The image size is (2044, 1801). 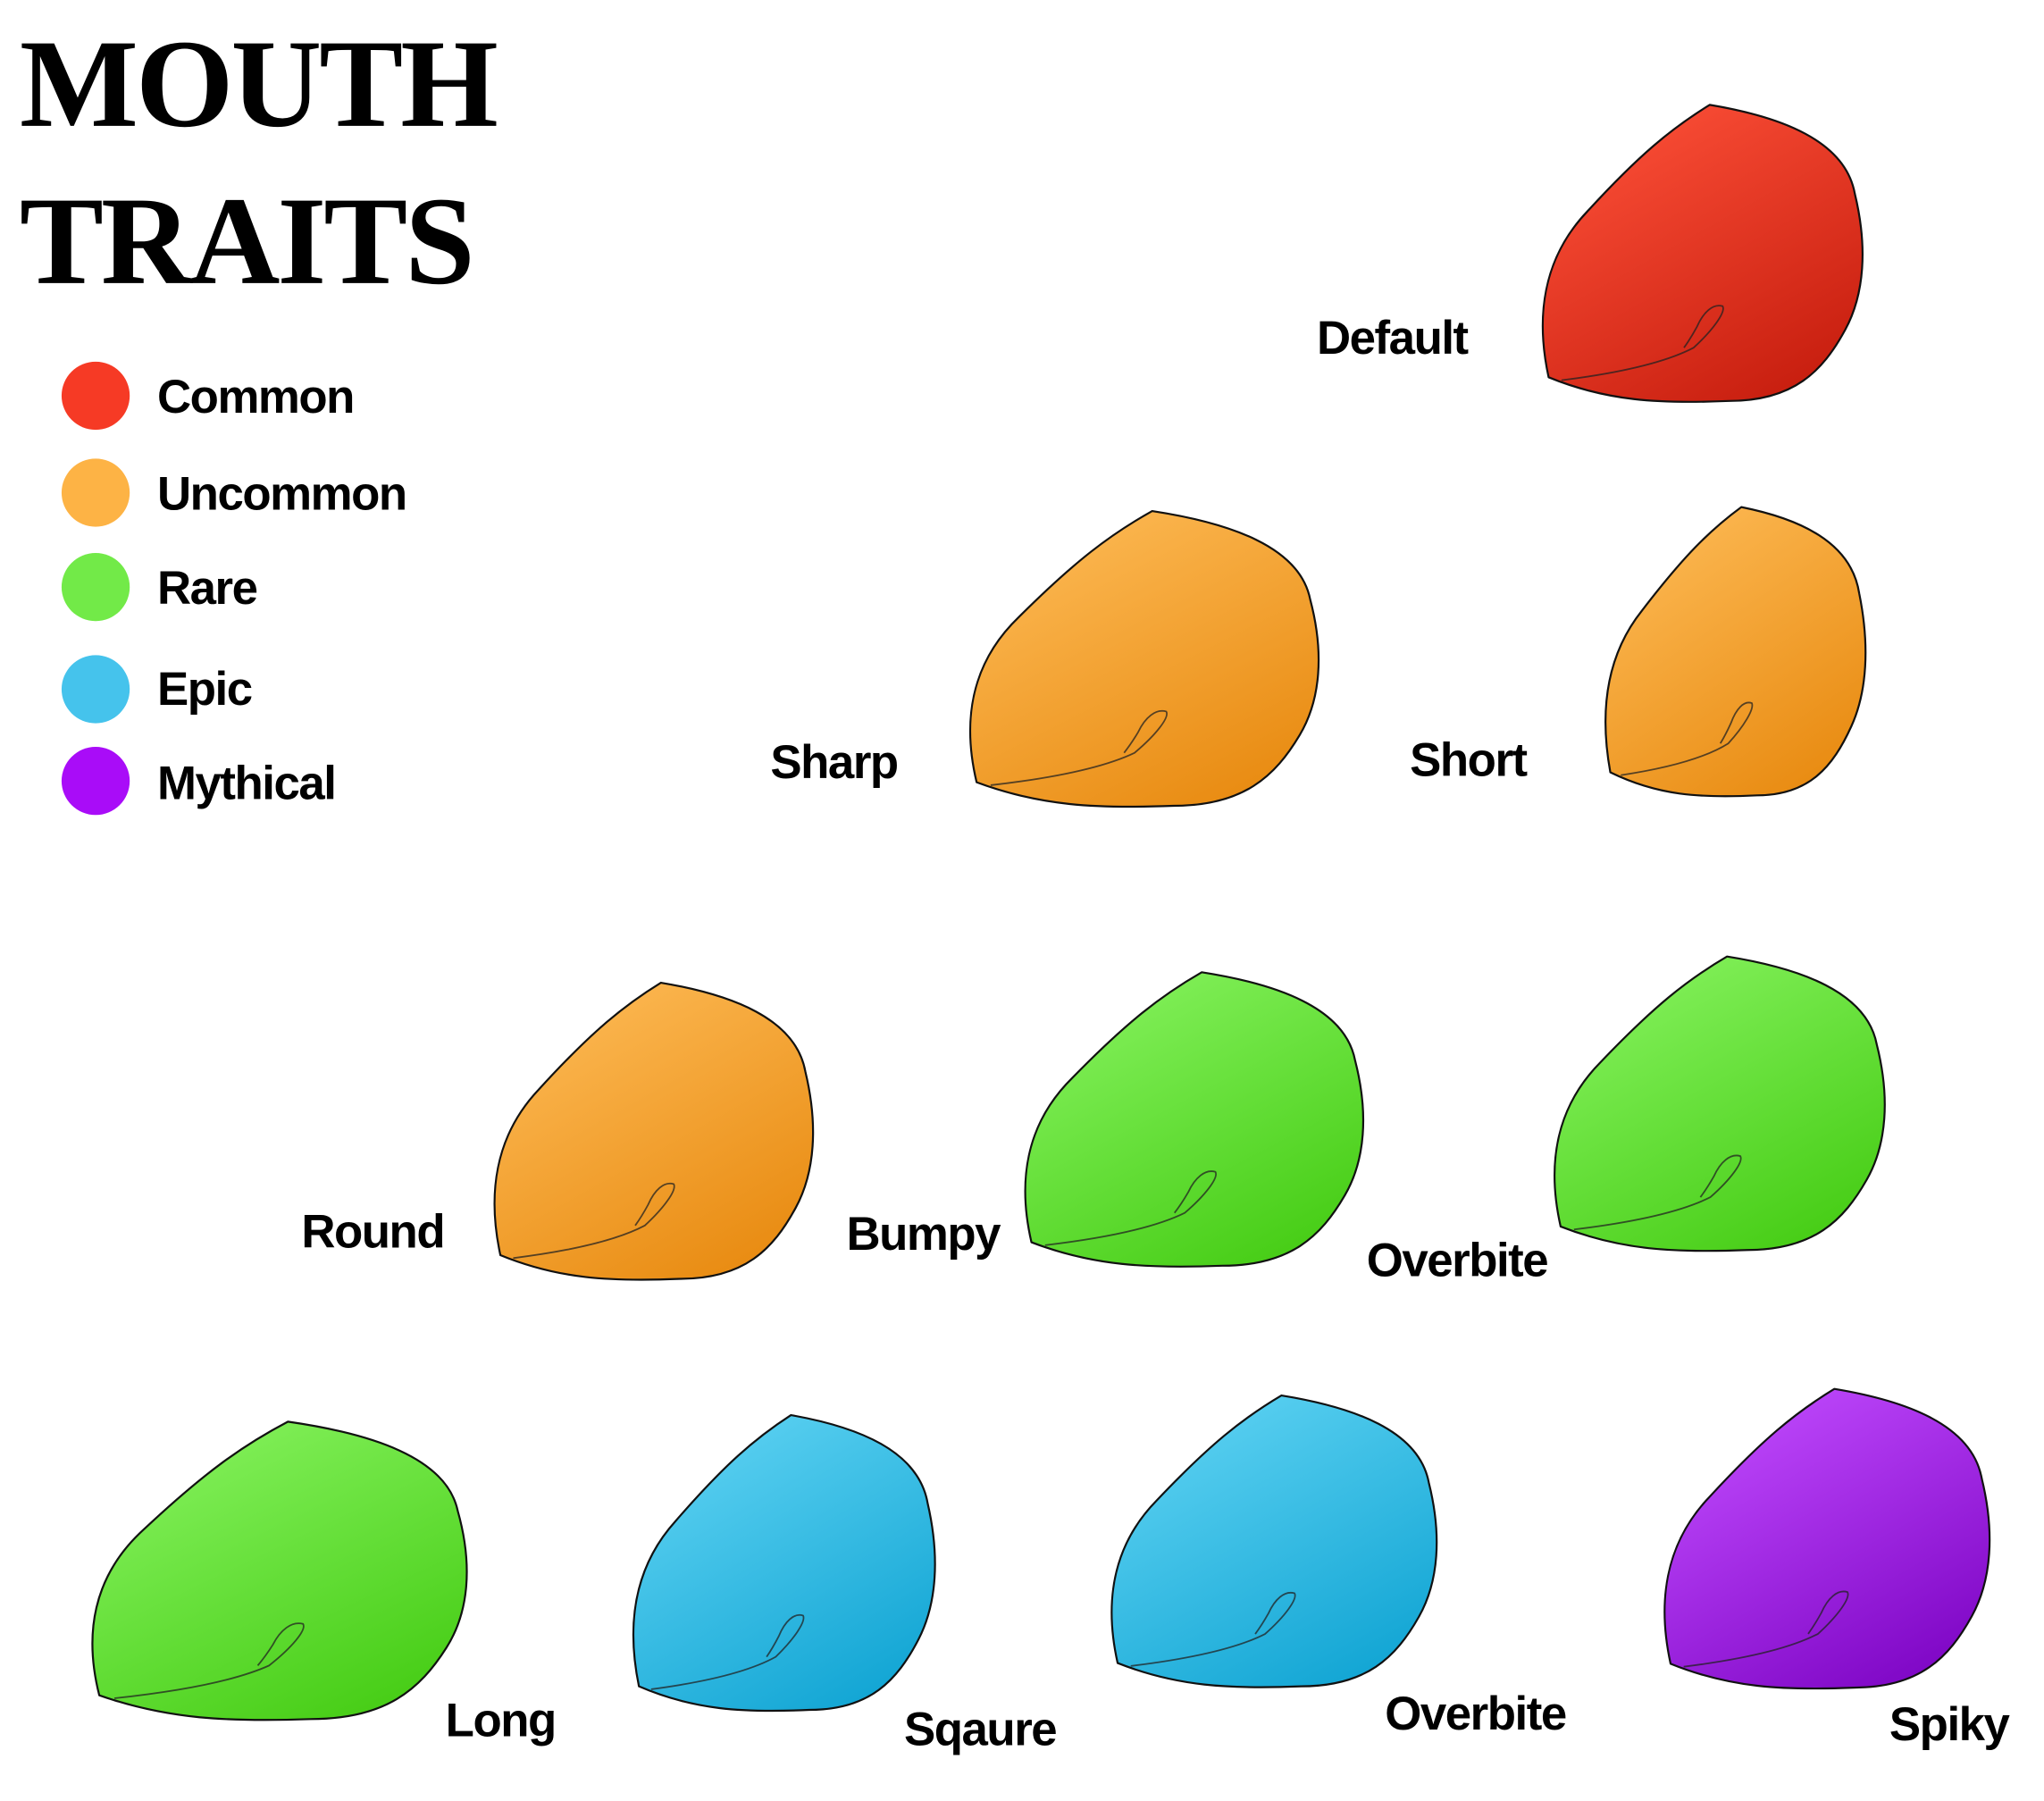 I want to click on trait-label: Sqaure, so click(x=980, y=1730).